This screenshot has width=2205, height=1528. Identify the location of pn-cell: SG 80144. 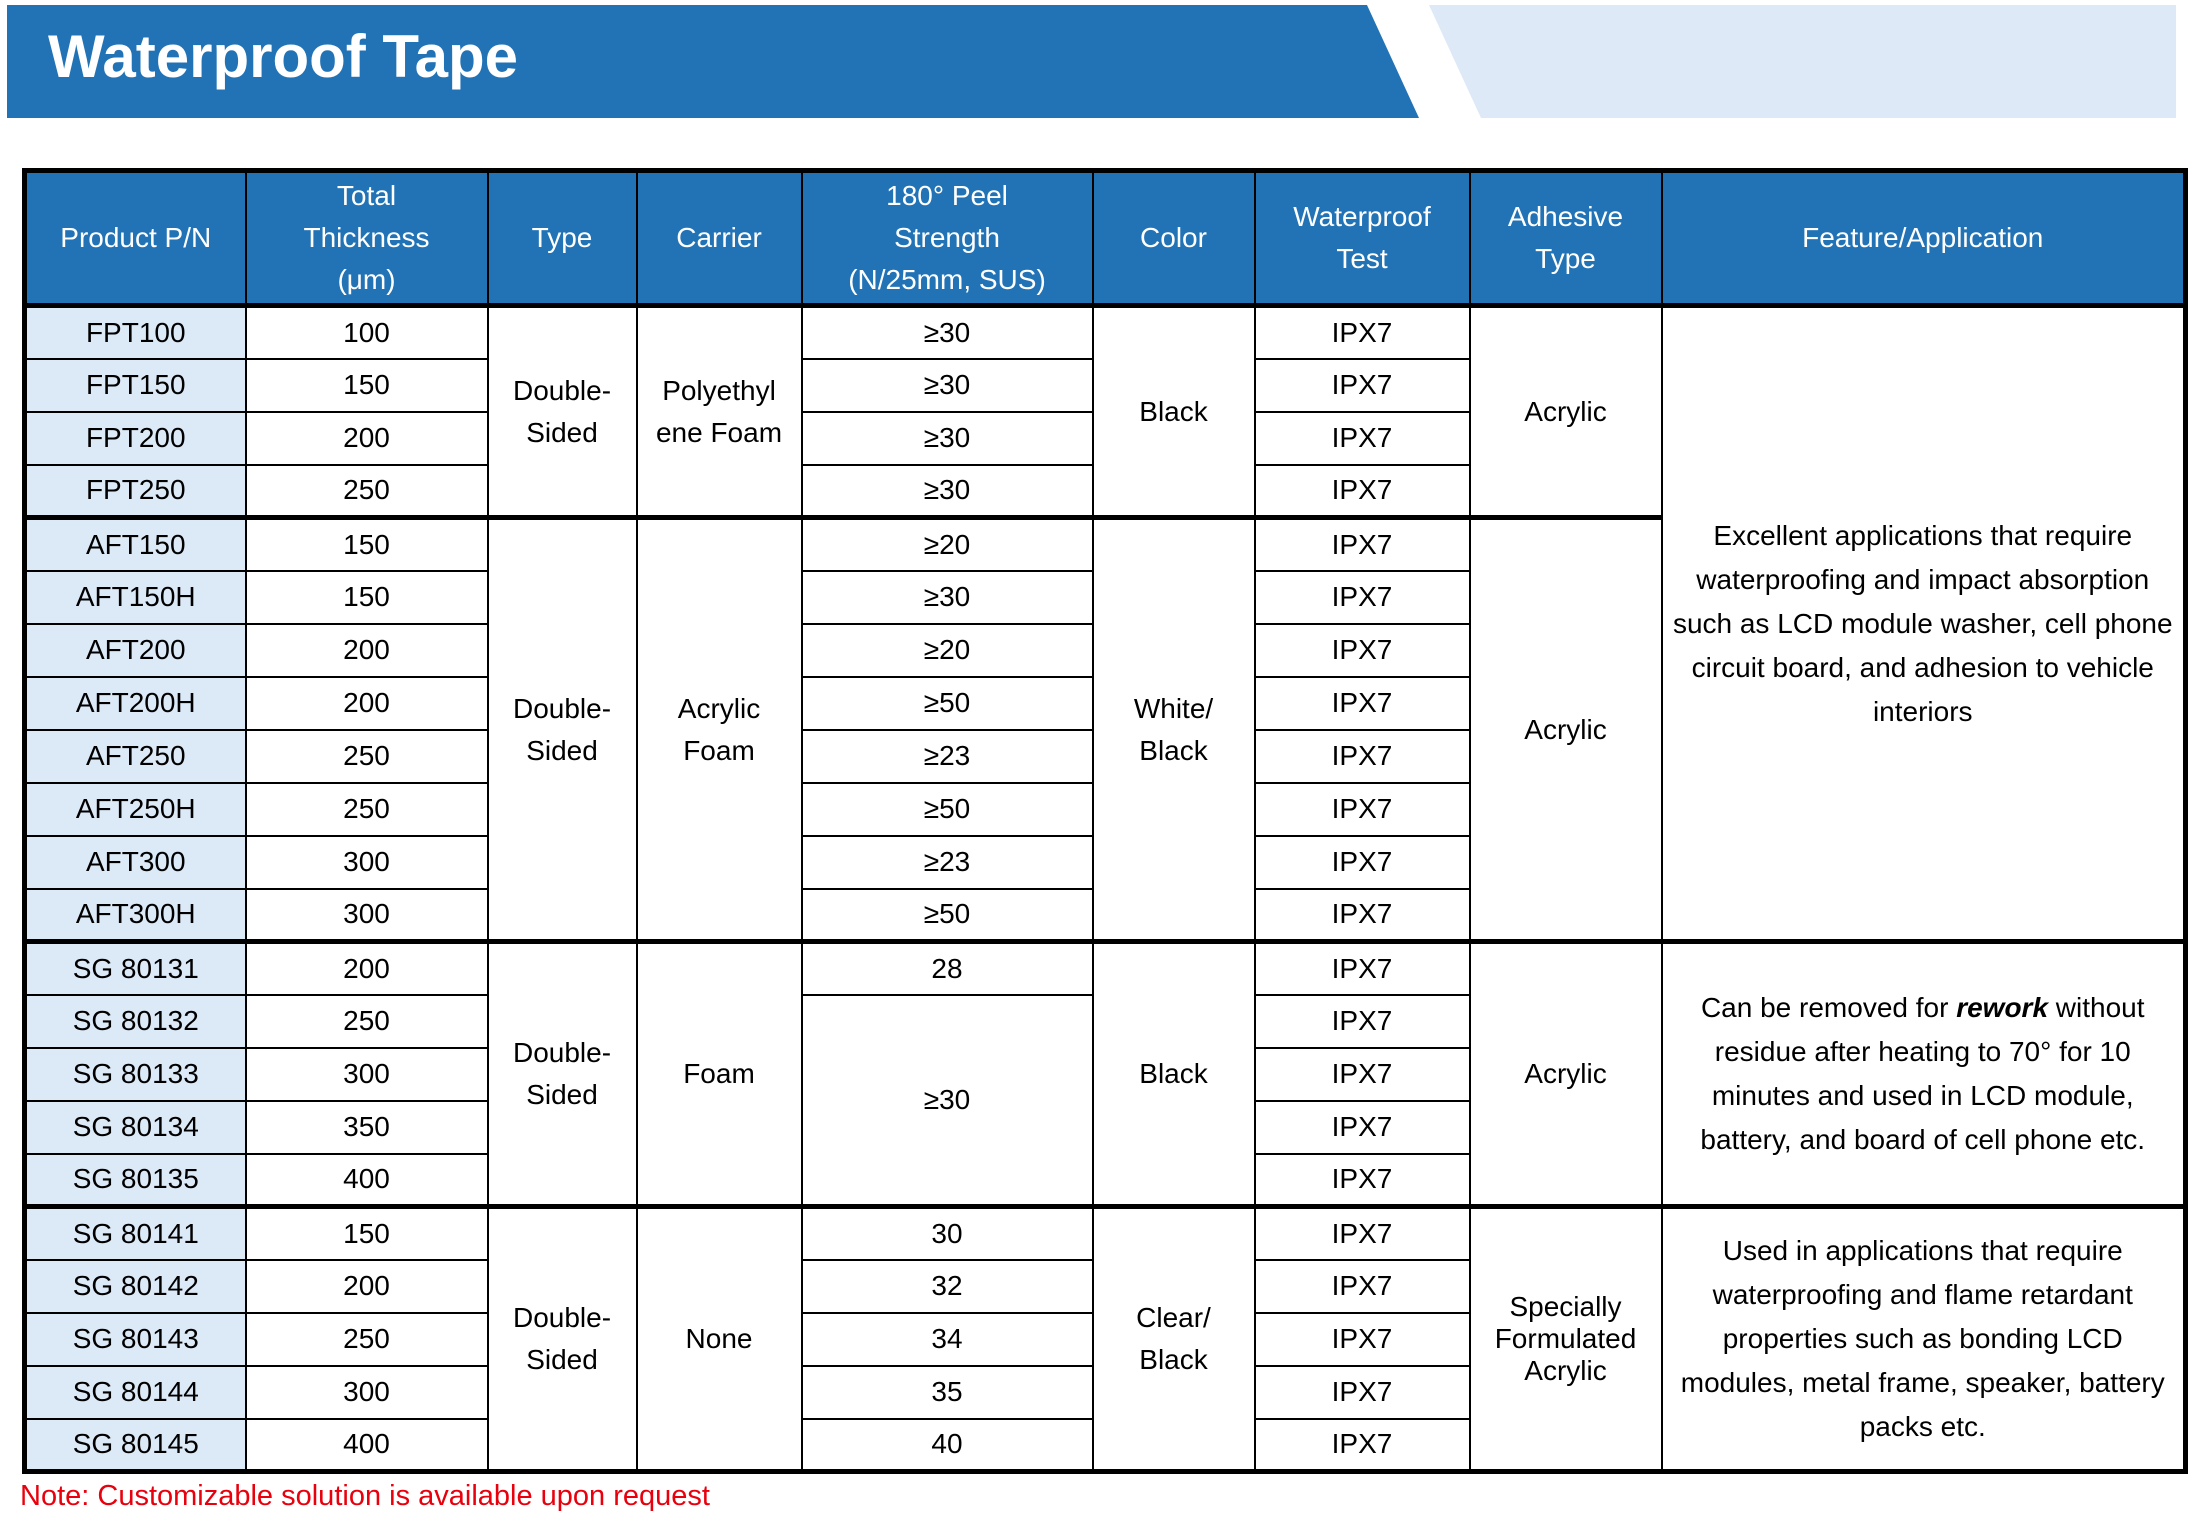
(135, 1392).